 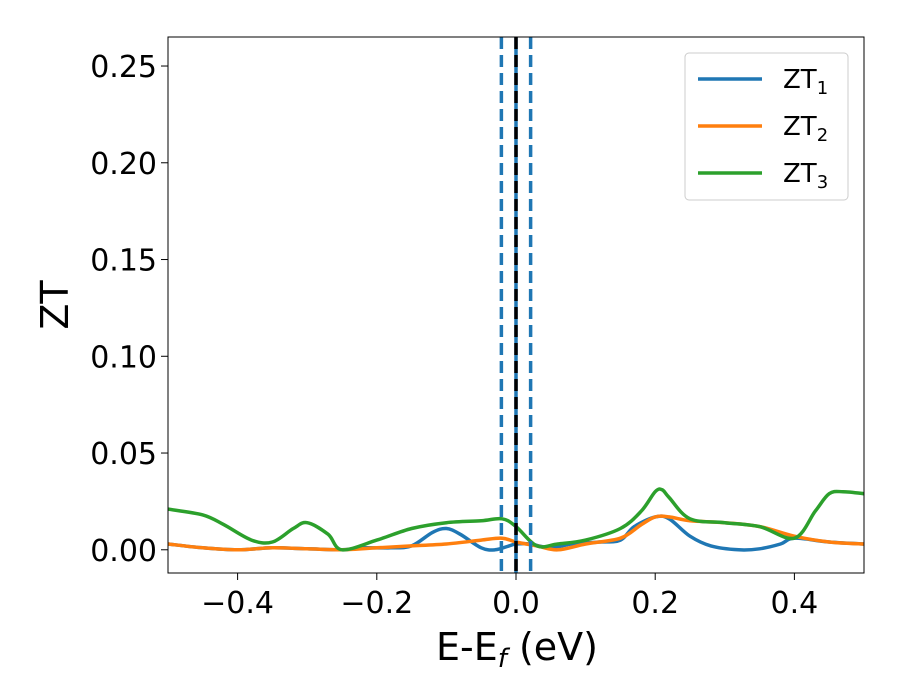 I want to click on y-tick-label: 0.10, so click(x=123, y=357).